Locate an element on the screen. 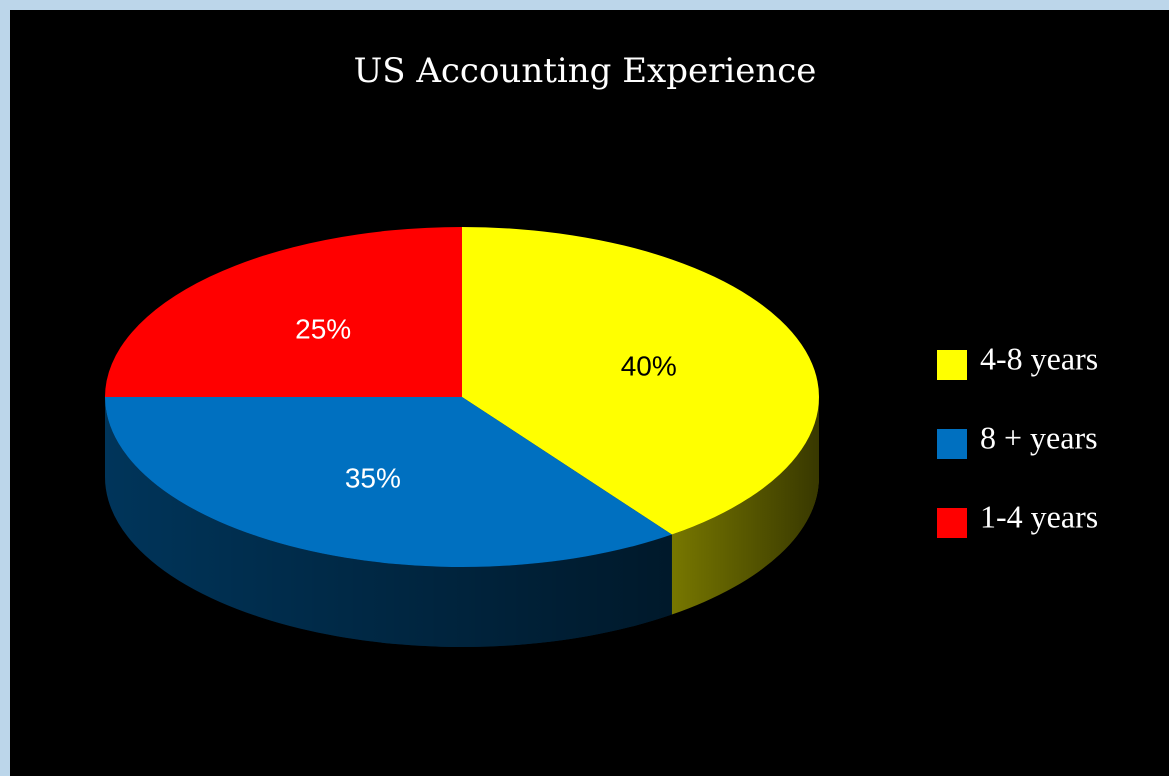 This screenshot has height=776, width=1169. legend-label: 4-8 years is located at coordinates (1039, 358).